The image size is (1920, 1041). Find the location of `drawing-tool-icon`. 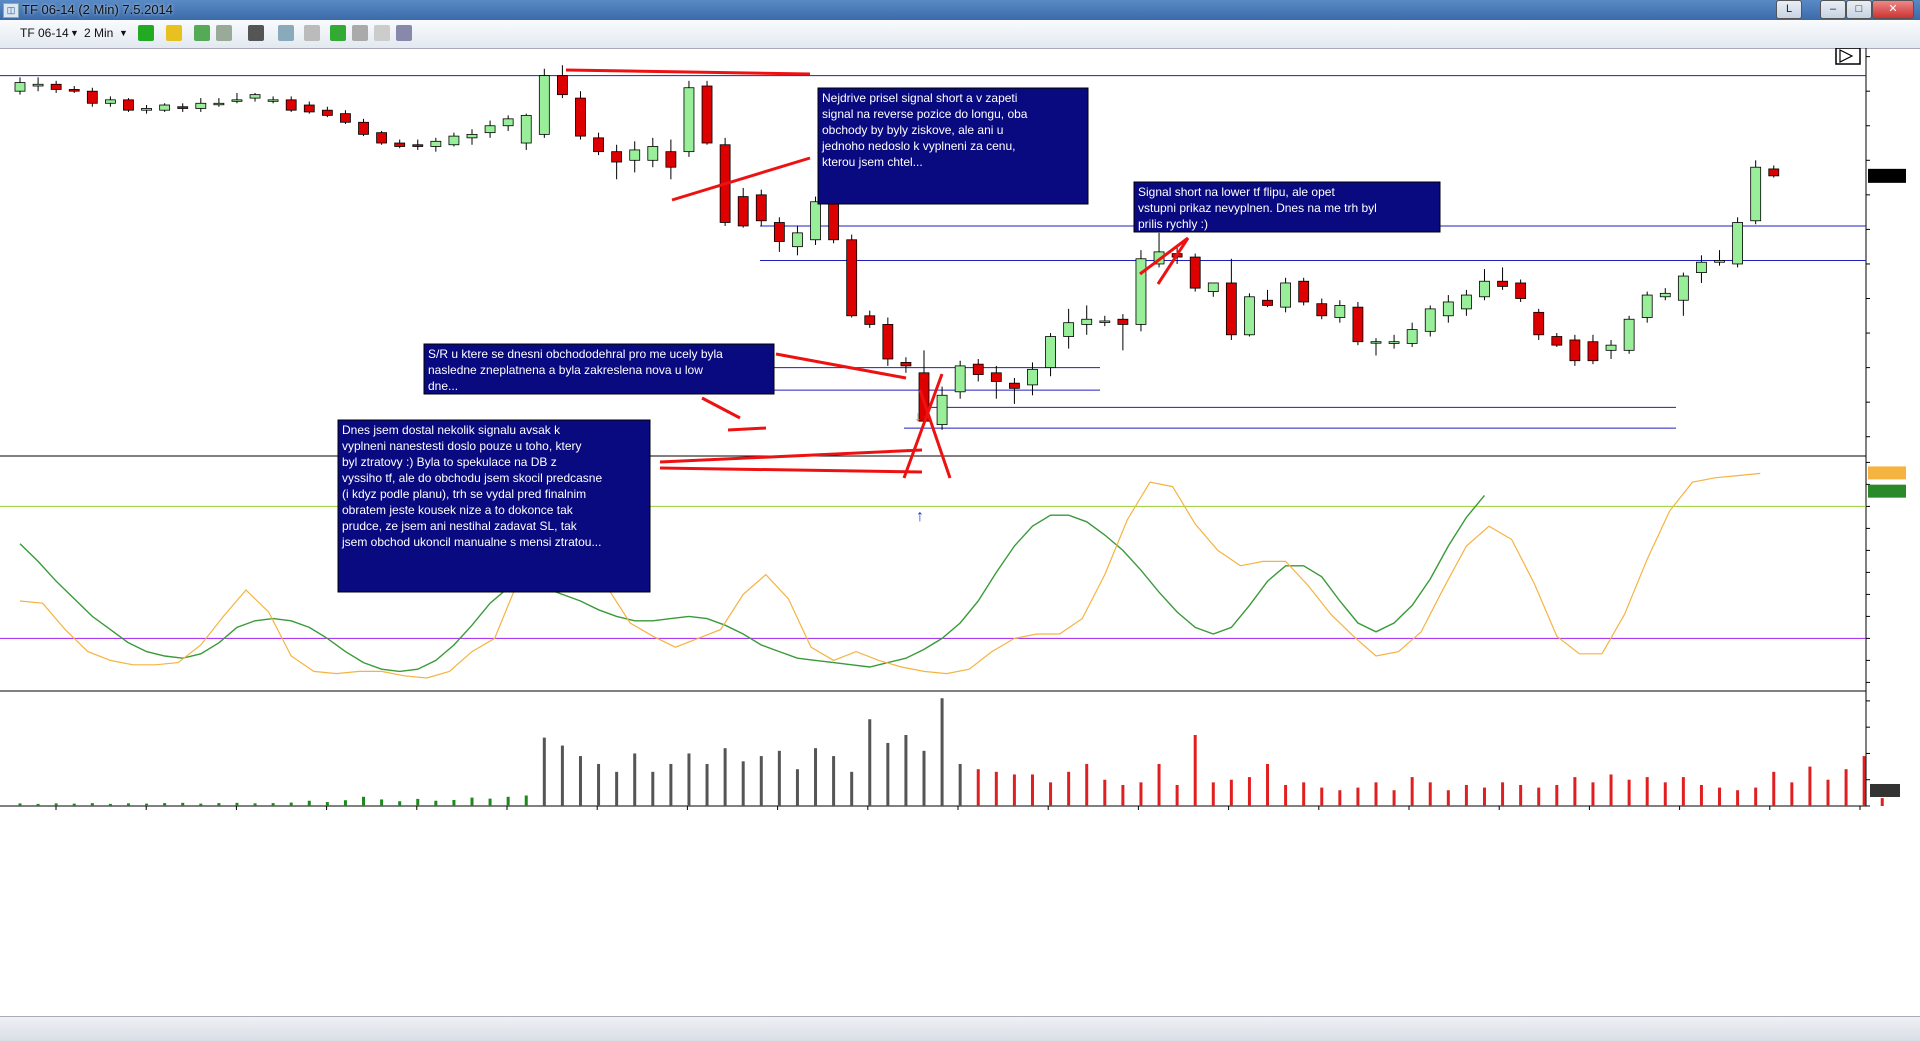

drawing-tool-icon is located at coordinates (174, 33).